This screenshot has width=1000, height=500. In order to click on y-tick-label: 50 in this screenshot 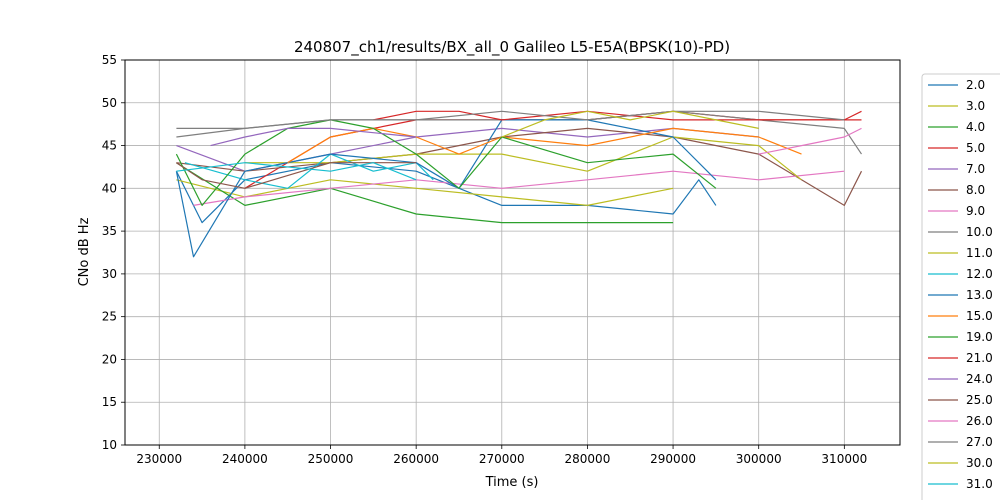, I will do `click(109, 103)`.